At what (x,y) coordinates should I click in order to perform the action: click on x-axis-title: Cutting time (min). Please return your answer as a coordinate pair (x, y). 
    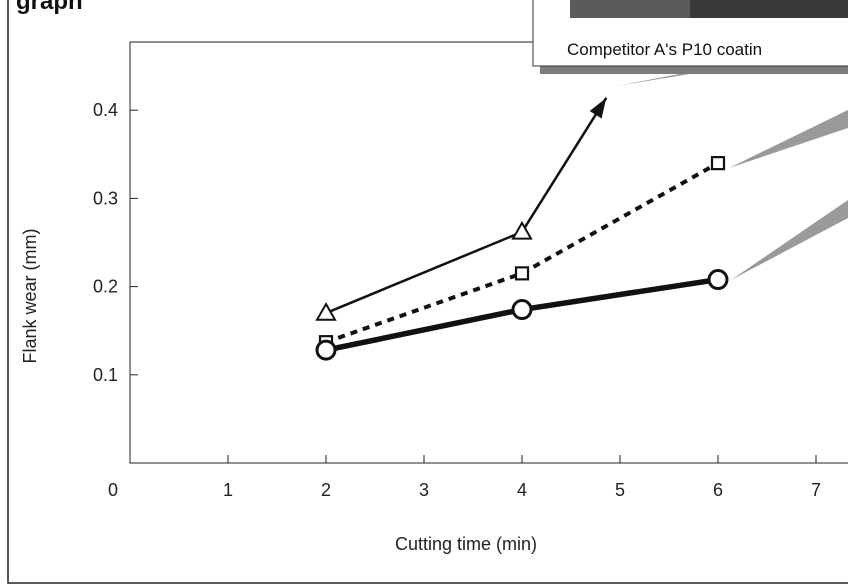
    Looking at the image, I should click on (466, 544).